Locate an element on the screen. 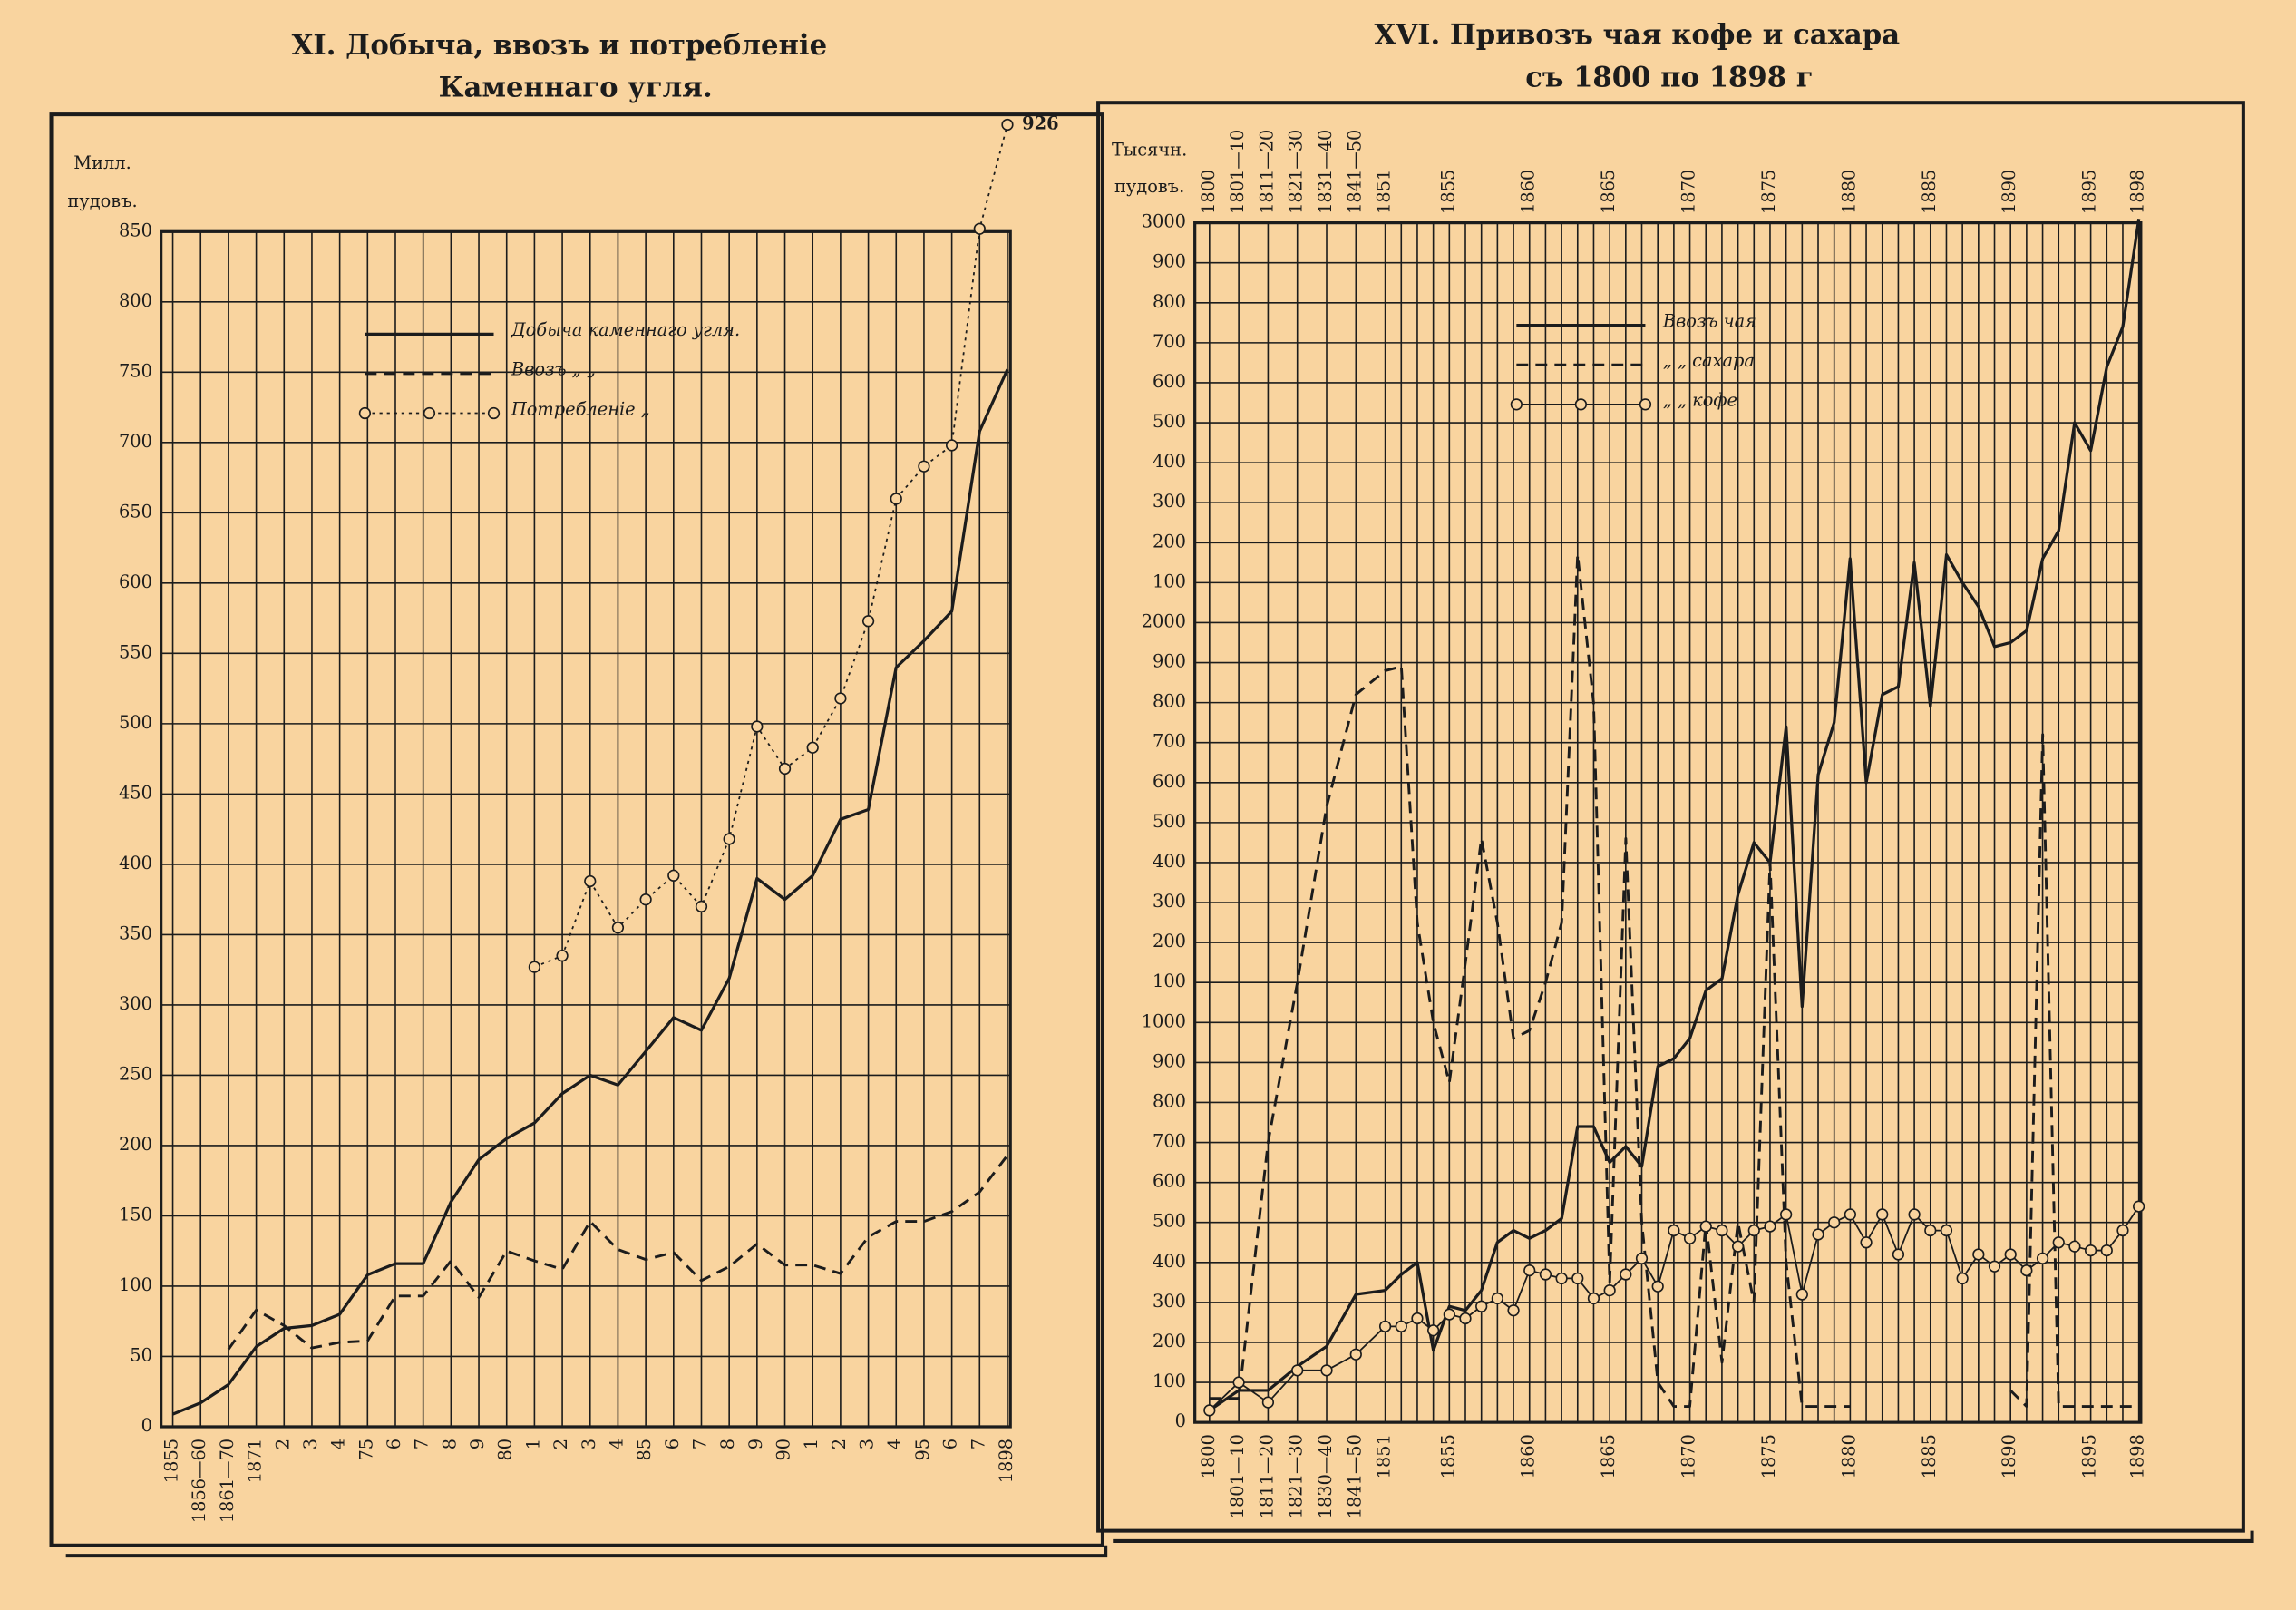  x-tick-label: 1855 is located at coordinates (171, 1461).